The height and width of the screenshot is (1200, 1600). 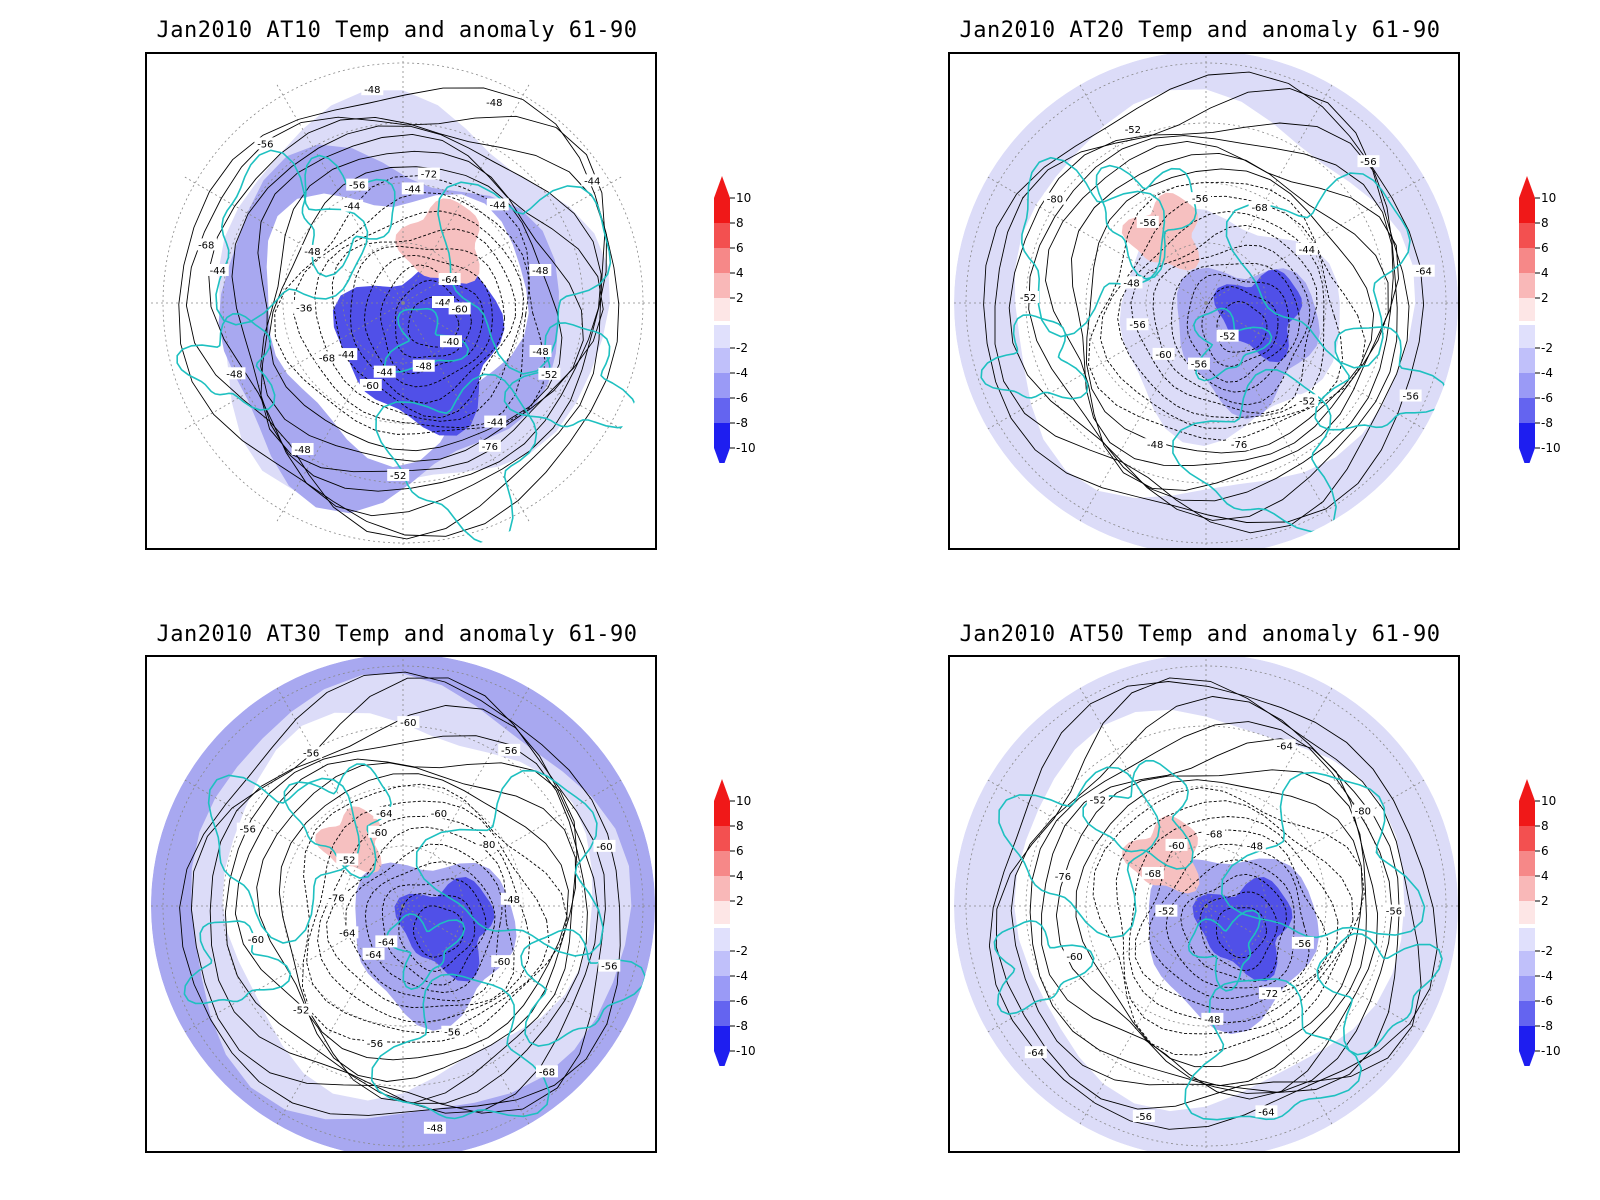 I want to click on contour-label: -76, so click(x=490, y=447).